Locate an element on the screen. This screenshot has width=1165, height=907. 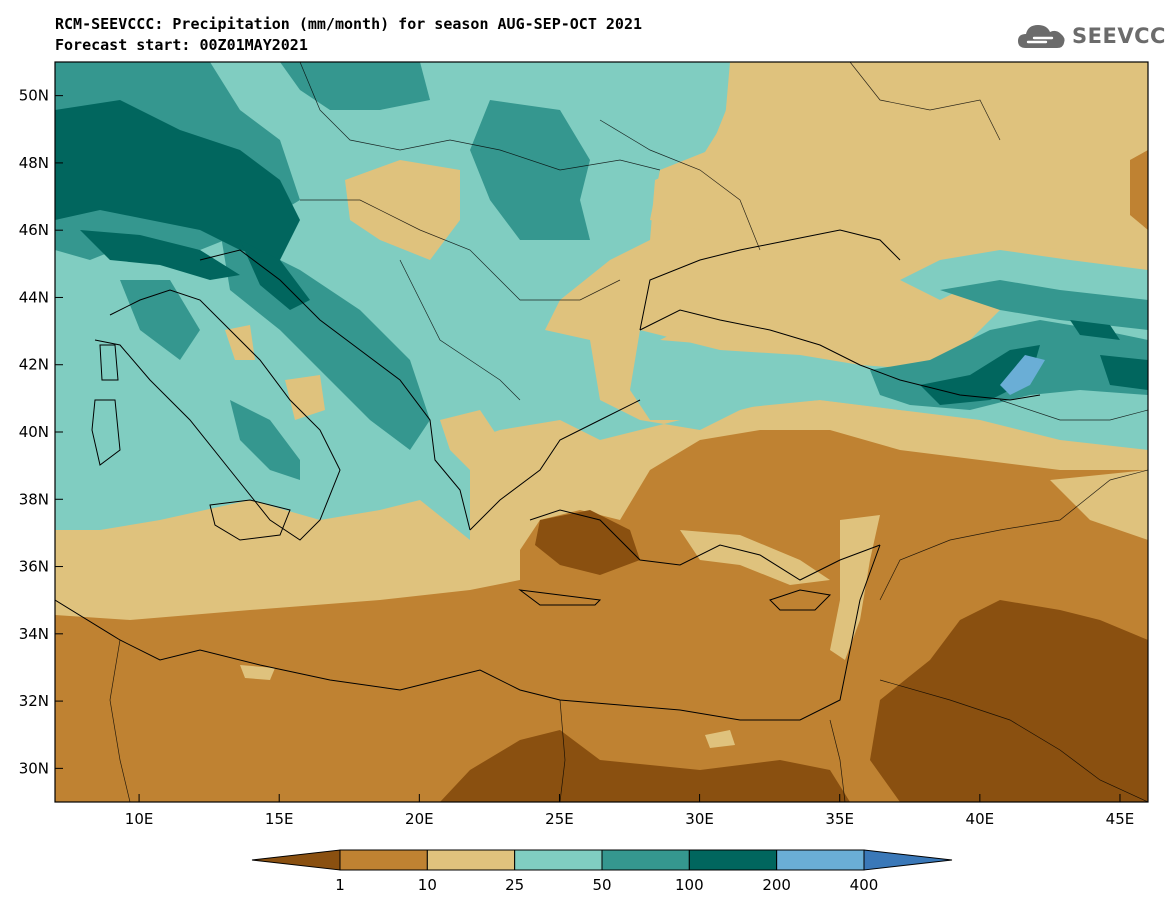
cloud-logo-icon is located at coordinates (1041, 36).